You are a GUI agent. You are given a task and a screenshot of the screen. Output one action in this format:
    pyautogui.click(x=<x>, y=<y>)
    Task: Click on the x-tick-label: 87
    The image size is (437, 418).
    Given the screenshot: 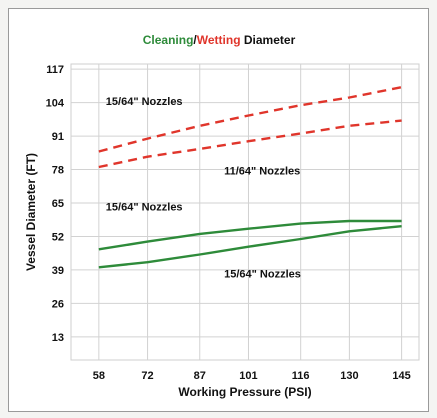 What is the action you would take?
    pyautogui.click(x=200, y=376)
    